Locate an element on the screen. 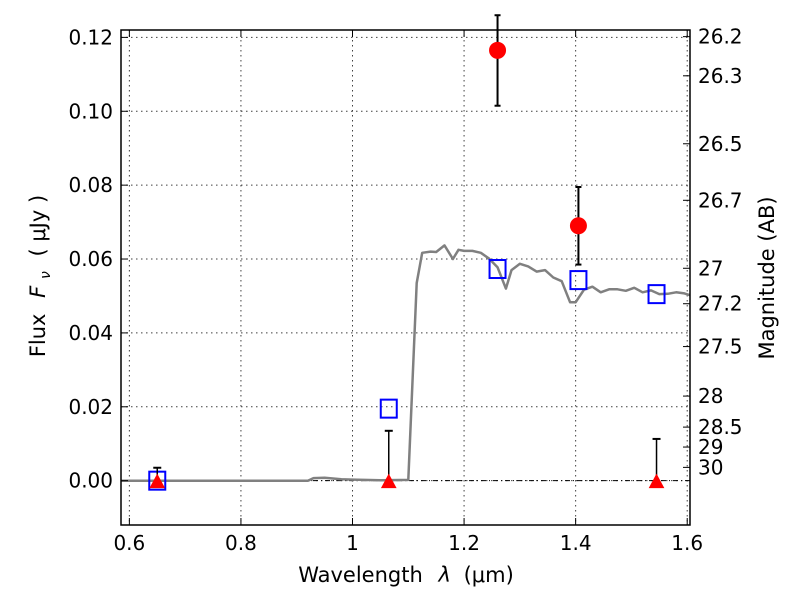 The width and height of the screenshot is (800, 600). x-tick-label: 1.6 is located at coordinates (687, 543).